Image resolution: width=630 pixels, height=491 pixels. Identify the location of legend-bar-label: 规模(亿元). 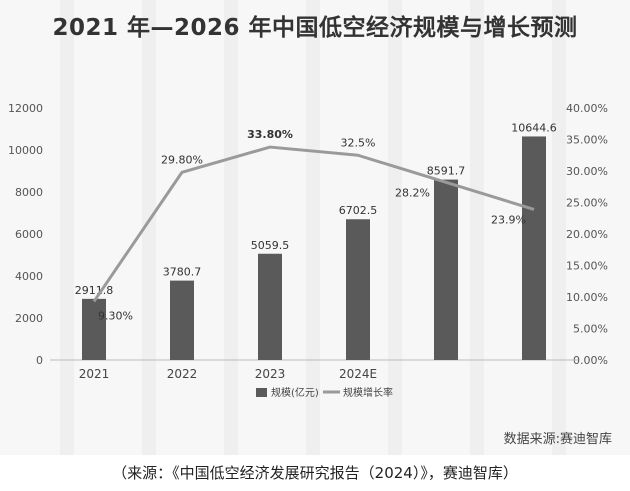
(295, 392).